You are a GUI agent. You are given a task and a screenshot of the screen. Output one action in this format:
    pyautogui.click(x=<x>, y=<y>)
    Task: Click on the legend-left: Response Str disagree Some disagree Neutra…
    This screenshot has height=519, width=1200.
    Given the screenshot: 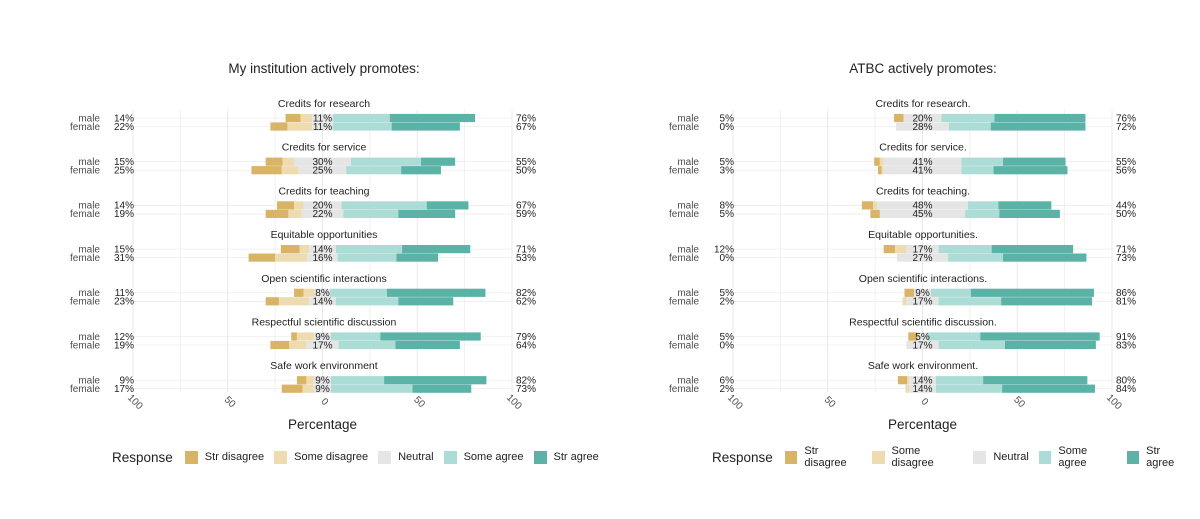 What is the action you would take?
    pyautogui.click(x=360, y=457)
    